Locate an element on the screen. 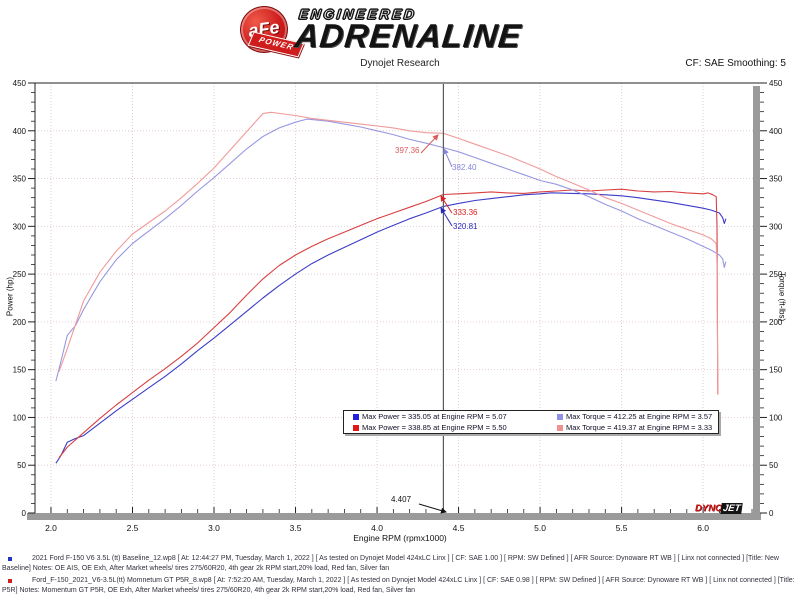 This screenshot has height=600, width=800. y-axis-title-power: Power (hp) is located at coordinates (10, 296).